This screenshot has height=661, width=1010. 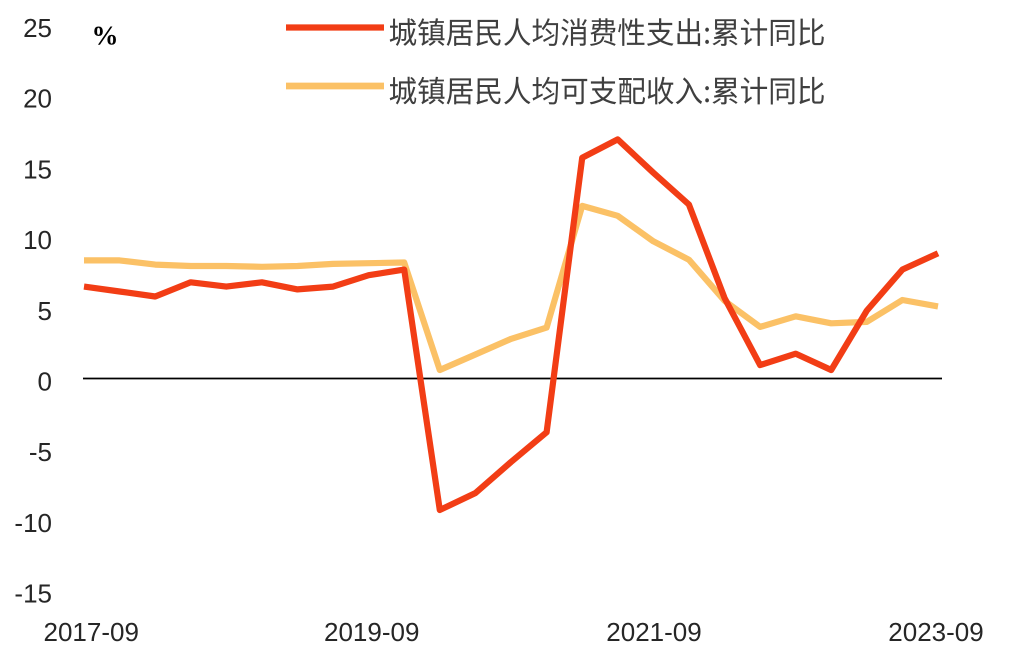 I want to click on svg-text: 2021-09, so click(x=653, y=632).